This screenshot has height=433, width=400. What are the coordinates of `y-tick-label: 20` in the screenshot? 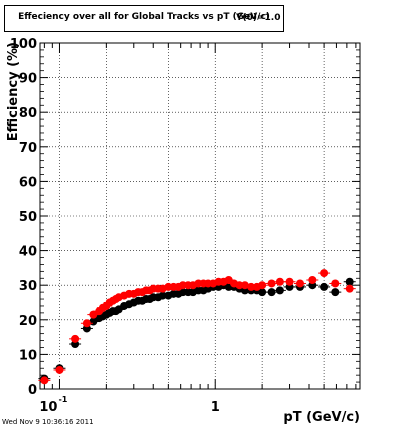 It's located at (28, 321).